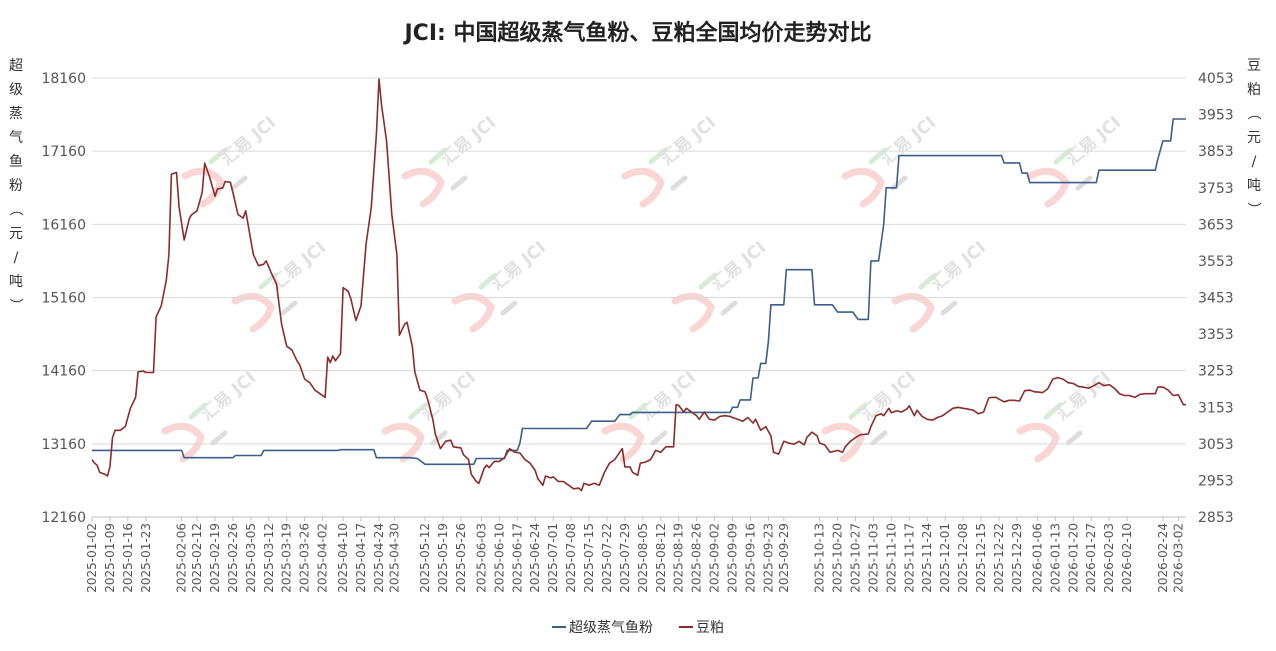 Image resolution: width=1276 pixels, height=651 pixels. I want to click on x-tick-label: 2025-04-10, so click(343, 558).